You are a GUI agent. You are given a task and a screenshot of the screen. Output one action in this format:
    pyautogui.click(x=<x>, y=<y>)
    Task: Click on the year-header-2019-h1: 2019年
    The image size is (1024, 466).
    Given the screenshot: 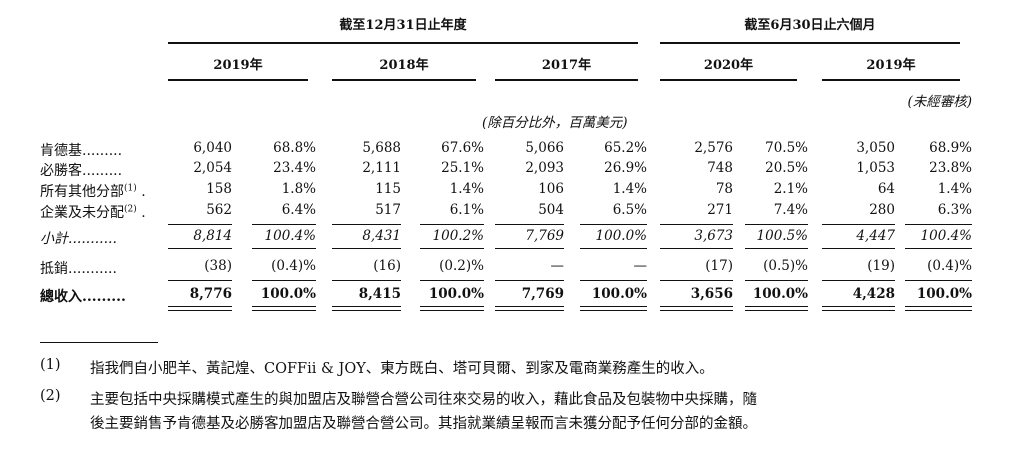 What is the action you would take?
    pyautogui.click(x=891, y=65)
    